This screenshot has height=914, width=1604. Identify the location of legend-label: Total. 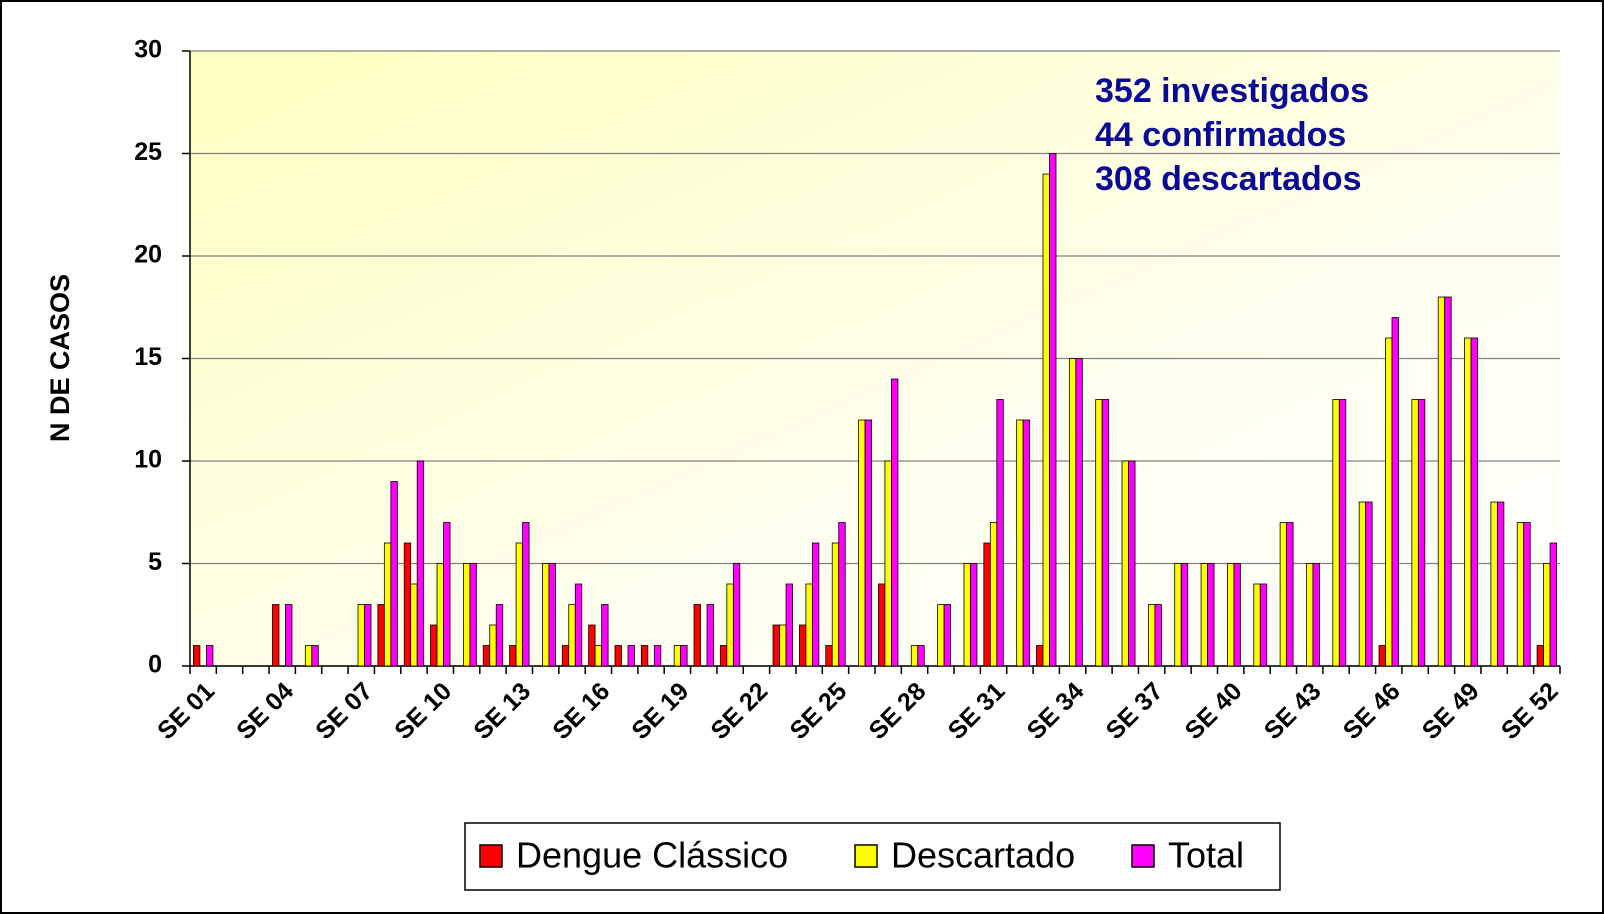
(1206, 855).